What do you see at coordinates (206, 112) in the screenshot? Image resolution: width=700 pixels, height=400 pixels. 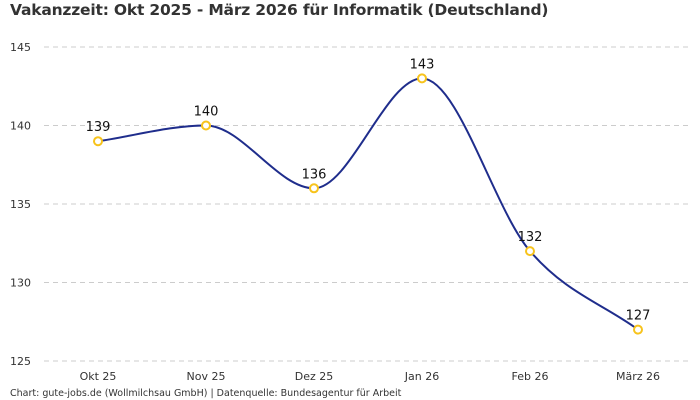 I see `data-label: 140` at bounding box center [206, 112].